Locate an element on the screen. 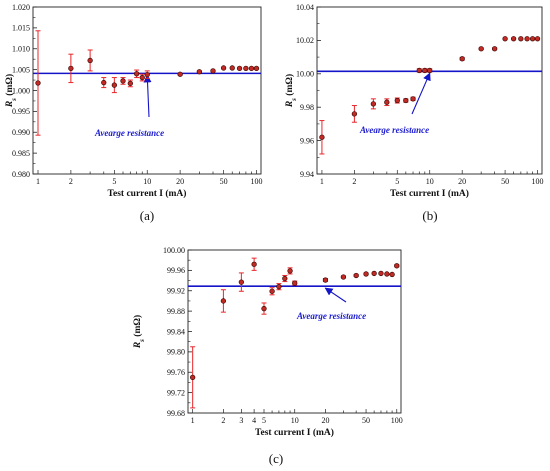 This screenshot has height=471, width=550. y-tick-label: 99.80 is located at coordinates (176, 352).